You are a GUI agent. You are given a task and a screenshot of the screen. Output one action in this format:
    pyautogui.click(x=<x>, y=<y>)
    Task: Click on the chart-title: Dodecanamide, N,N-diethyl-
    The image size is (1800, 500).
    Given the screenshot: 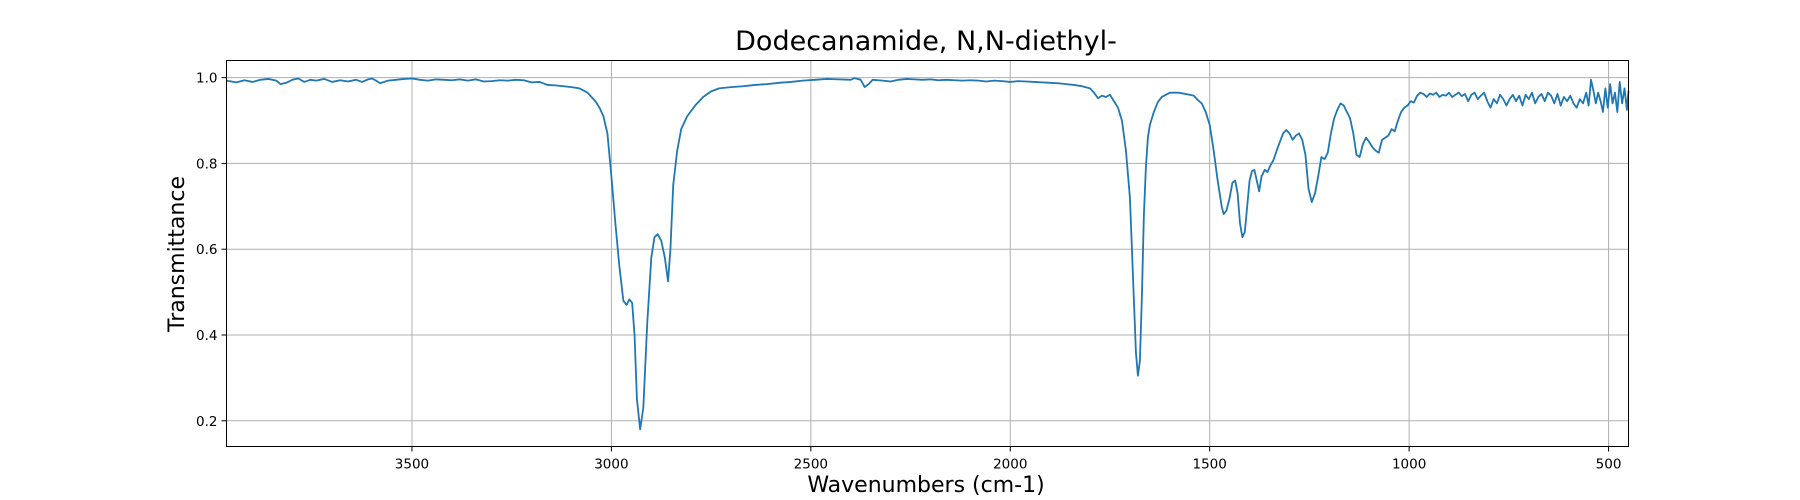 What is the action you would take?
    pyautogui.click(x=926, y=41)
    